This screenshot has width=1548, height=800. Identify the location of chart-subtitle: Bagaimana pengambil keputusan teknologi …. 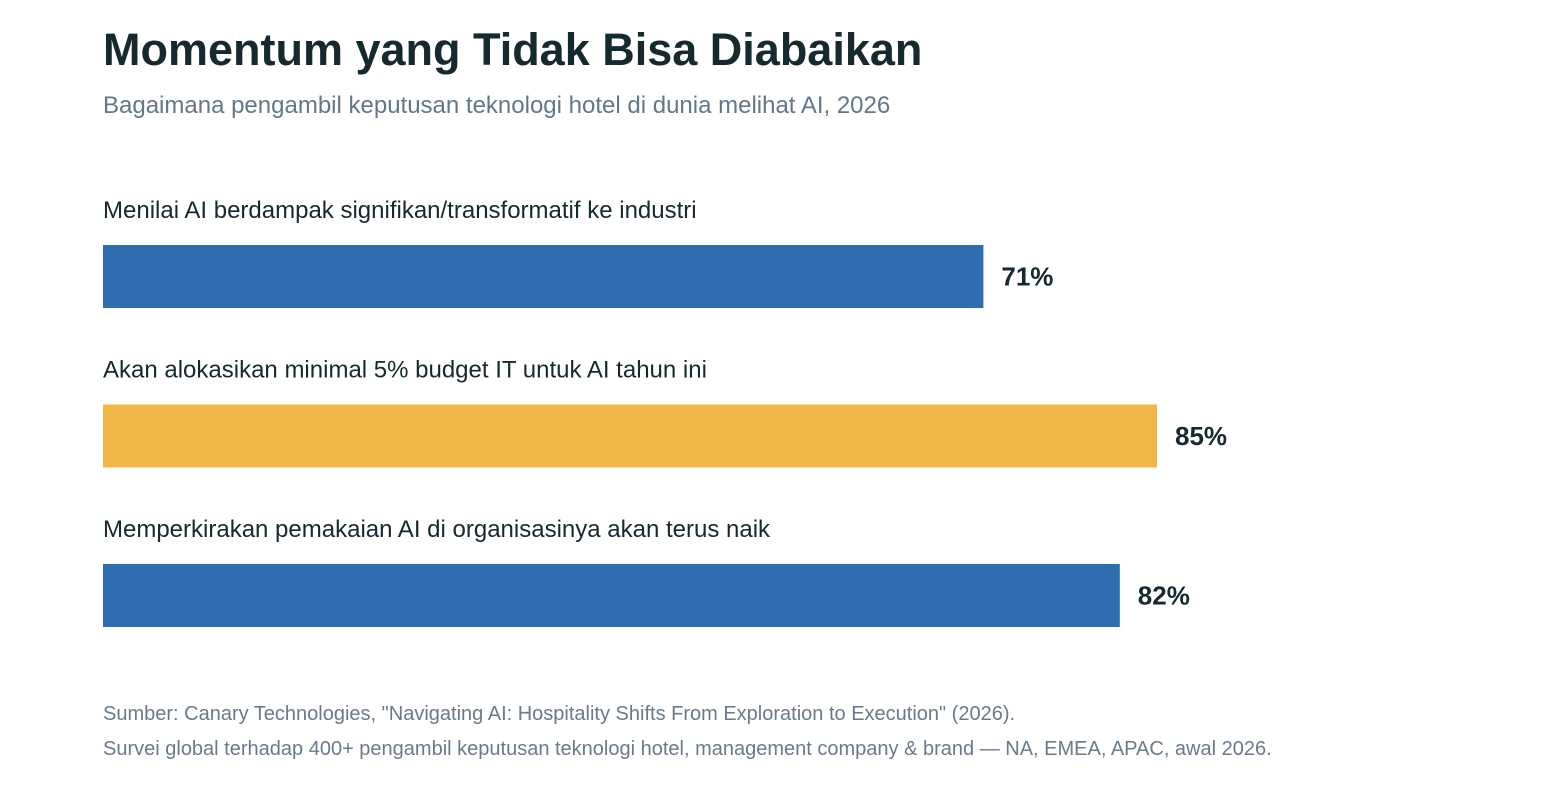
(497, 105).